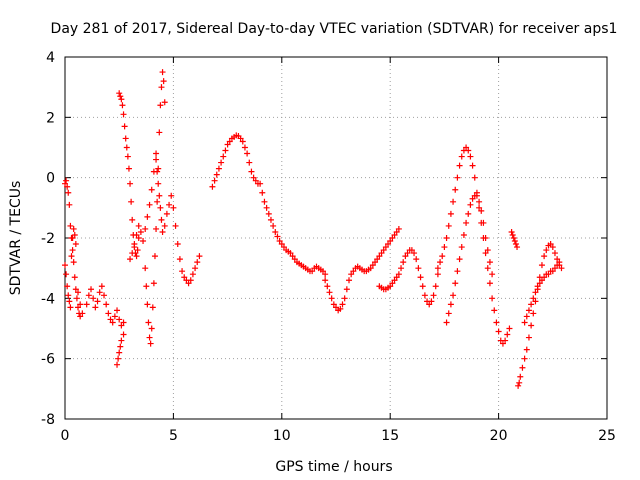 This screenshot has height=480, width=640. Describe the element at coordinates (48, 360) in the screenshot. I see `y-tick-label: -6` at that location.